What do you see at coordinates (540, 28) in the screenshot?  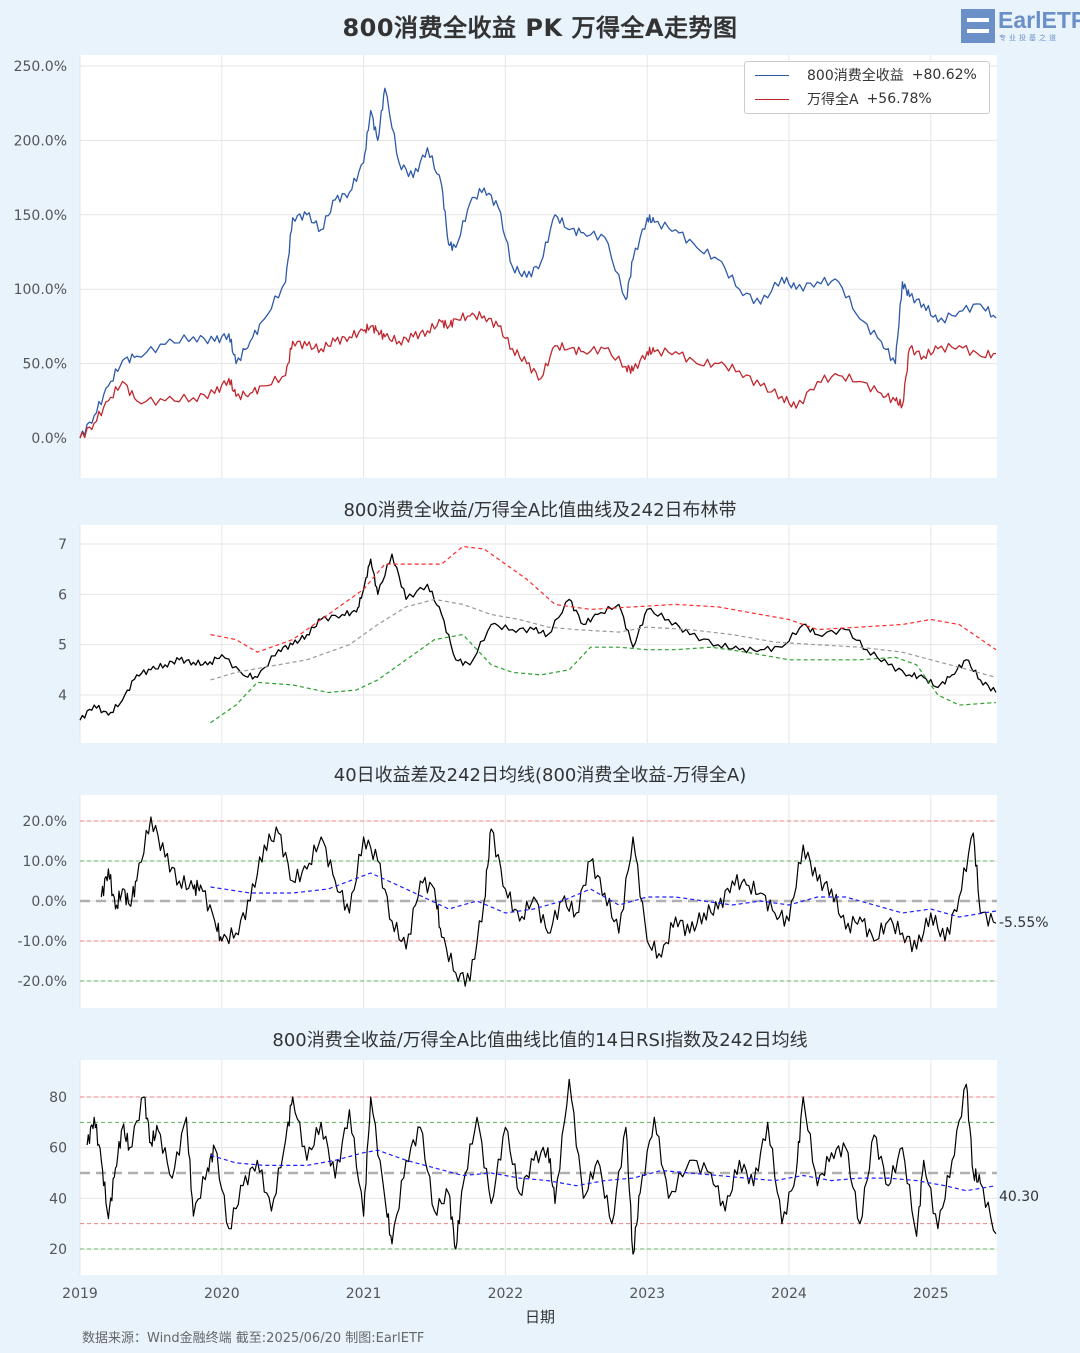 I see `chart-main-title: 800消费全收益 PK 万得全A走势图` at bounding box center [540, 28].